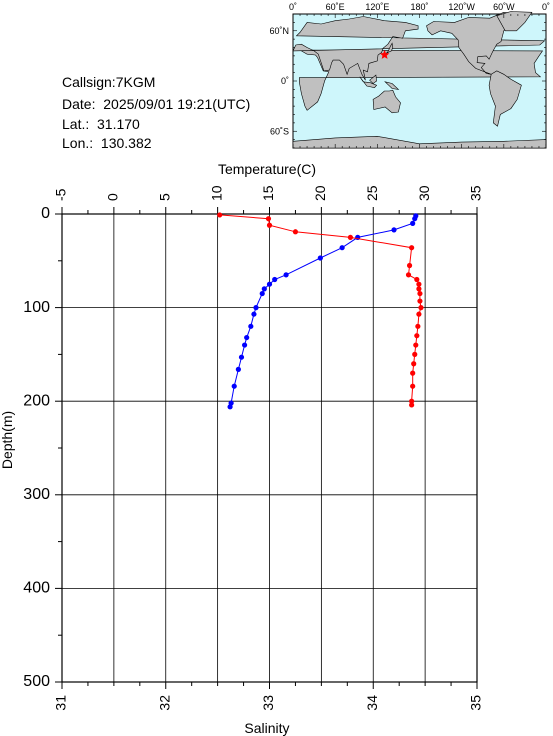  Describe the element at coordinates (109, 82) in the screenshot. I see `callsign-text: Callsign:7KGM` at that location.